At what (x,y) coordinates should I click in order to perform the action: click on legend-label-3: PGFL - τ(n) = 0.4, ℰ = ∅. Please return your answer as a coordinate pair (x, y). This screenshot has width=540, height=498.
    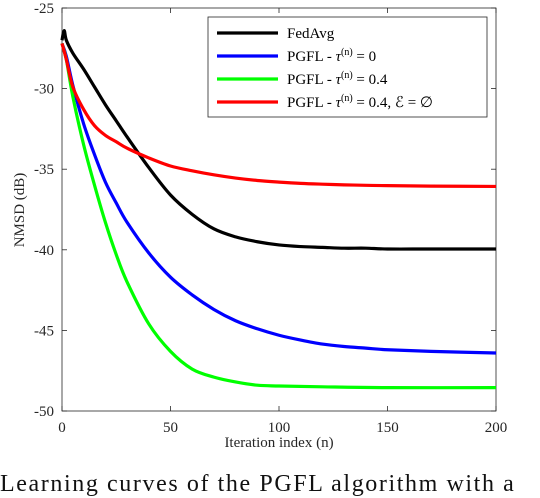
    Looking at the image, I should click on (360, 102).